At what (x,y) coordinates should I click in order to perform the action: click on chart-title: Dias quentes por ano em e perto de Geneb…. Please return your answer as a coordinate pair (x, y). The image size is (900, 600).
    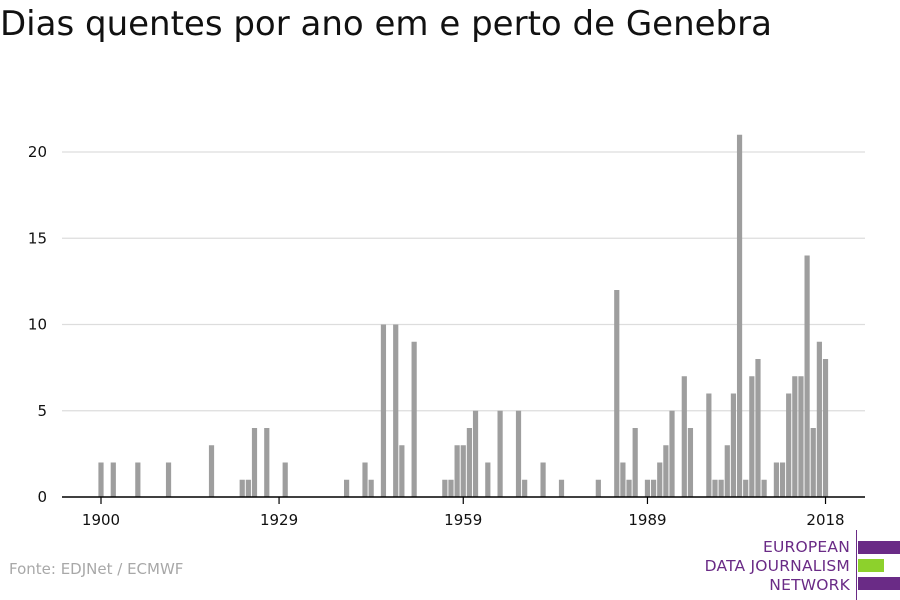
    Looking at the image, I should click on (386, 24).